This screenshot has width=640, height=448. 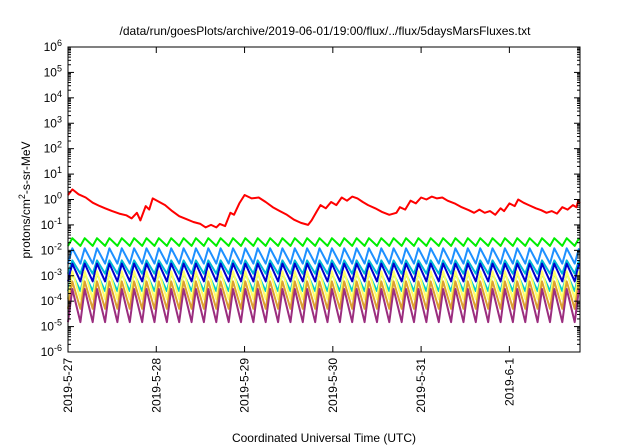 What do you see at coordinates (421, 385) in the screenshot?
I see `x-tick-label: 2019-5-31` at bounding box center [421, 385].